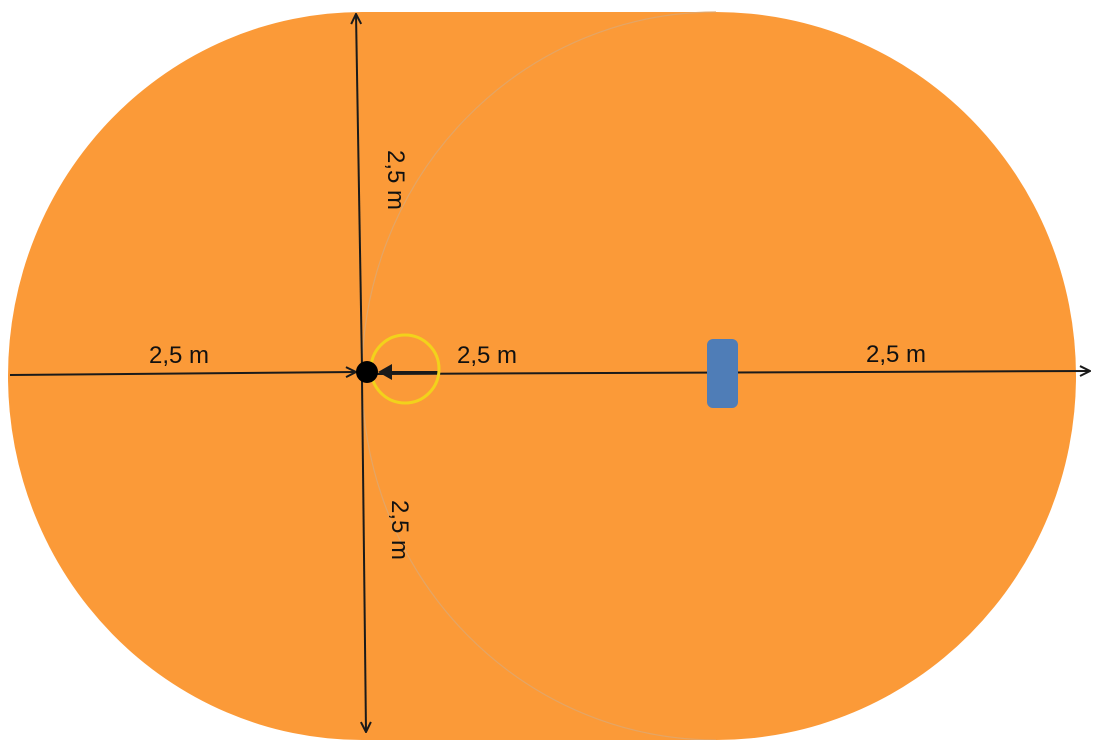  Describe the element at coordinates (395, 180) in the screenshot. I see `label-top-vertical: 2,5 m` at that location.